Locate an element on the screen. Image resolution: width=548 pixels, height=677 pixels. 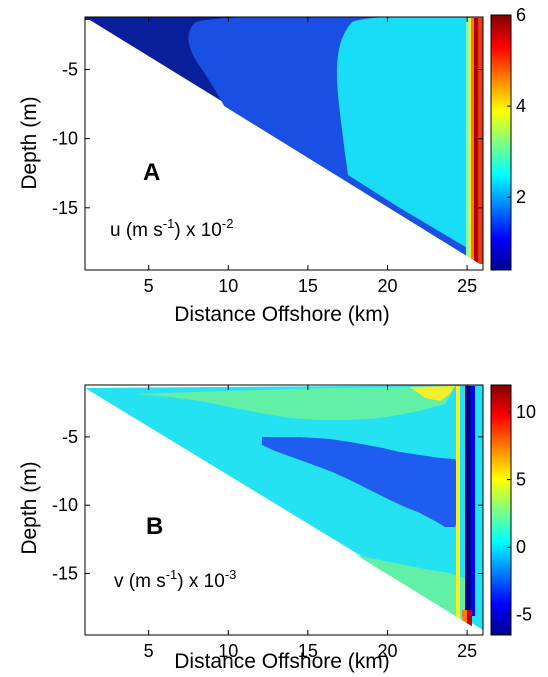
panel-a-colorbar is located at coordinates (501, 142).